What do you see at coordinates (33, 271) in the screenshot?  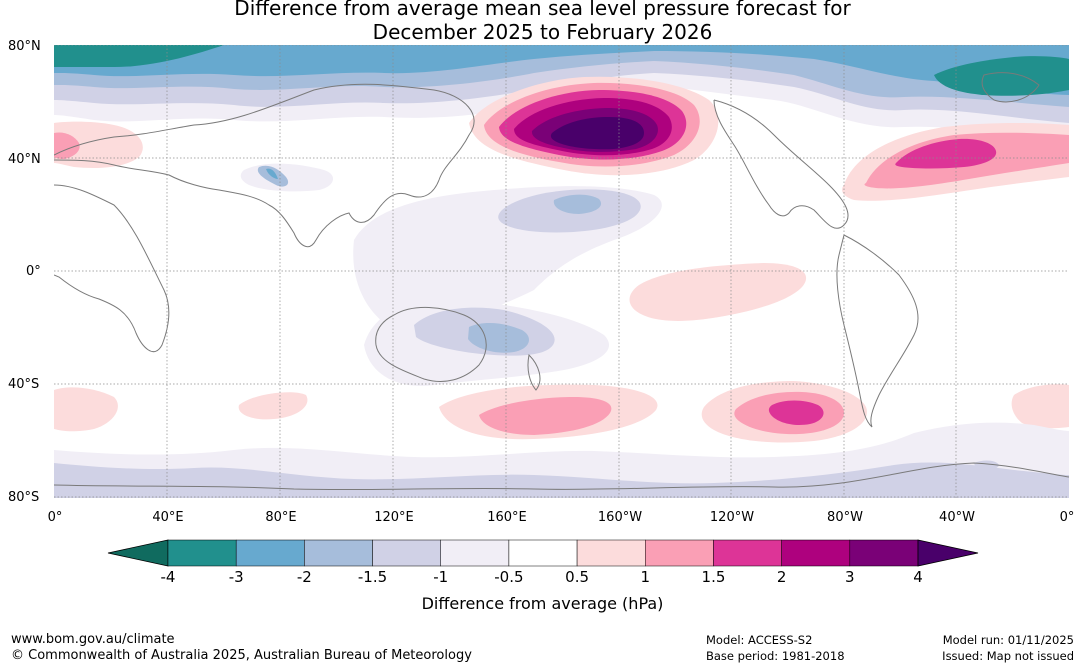 I see `lat-label-0: 0°` at bounding box center [33, 271].